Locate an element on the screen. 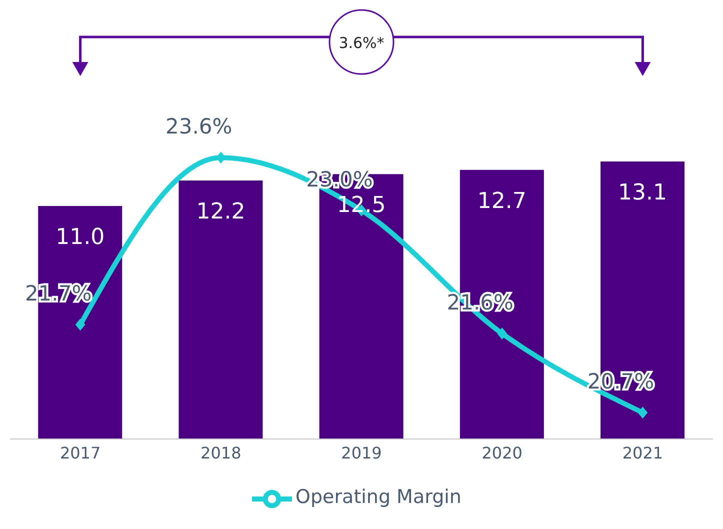 The image size is (723, 529). data-label: 13.1 is located at coordinates (643, 193).